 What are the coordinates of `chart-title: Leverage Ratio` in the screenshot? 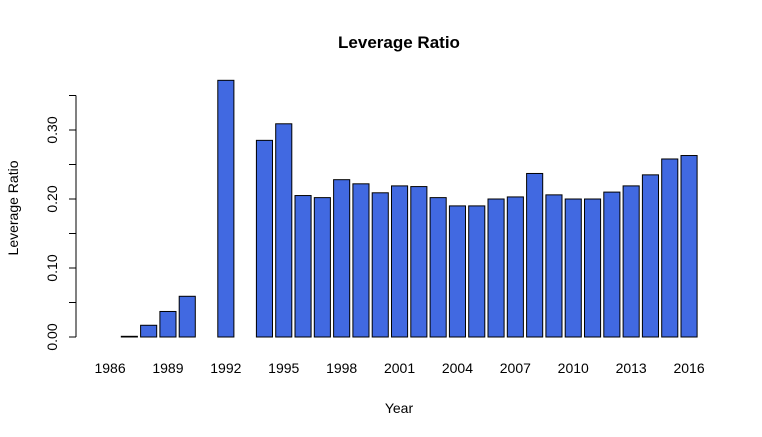 It's located at (399, 42).